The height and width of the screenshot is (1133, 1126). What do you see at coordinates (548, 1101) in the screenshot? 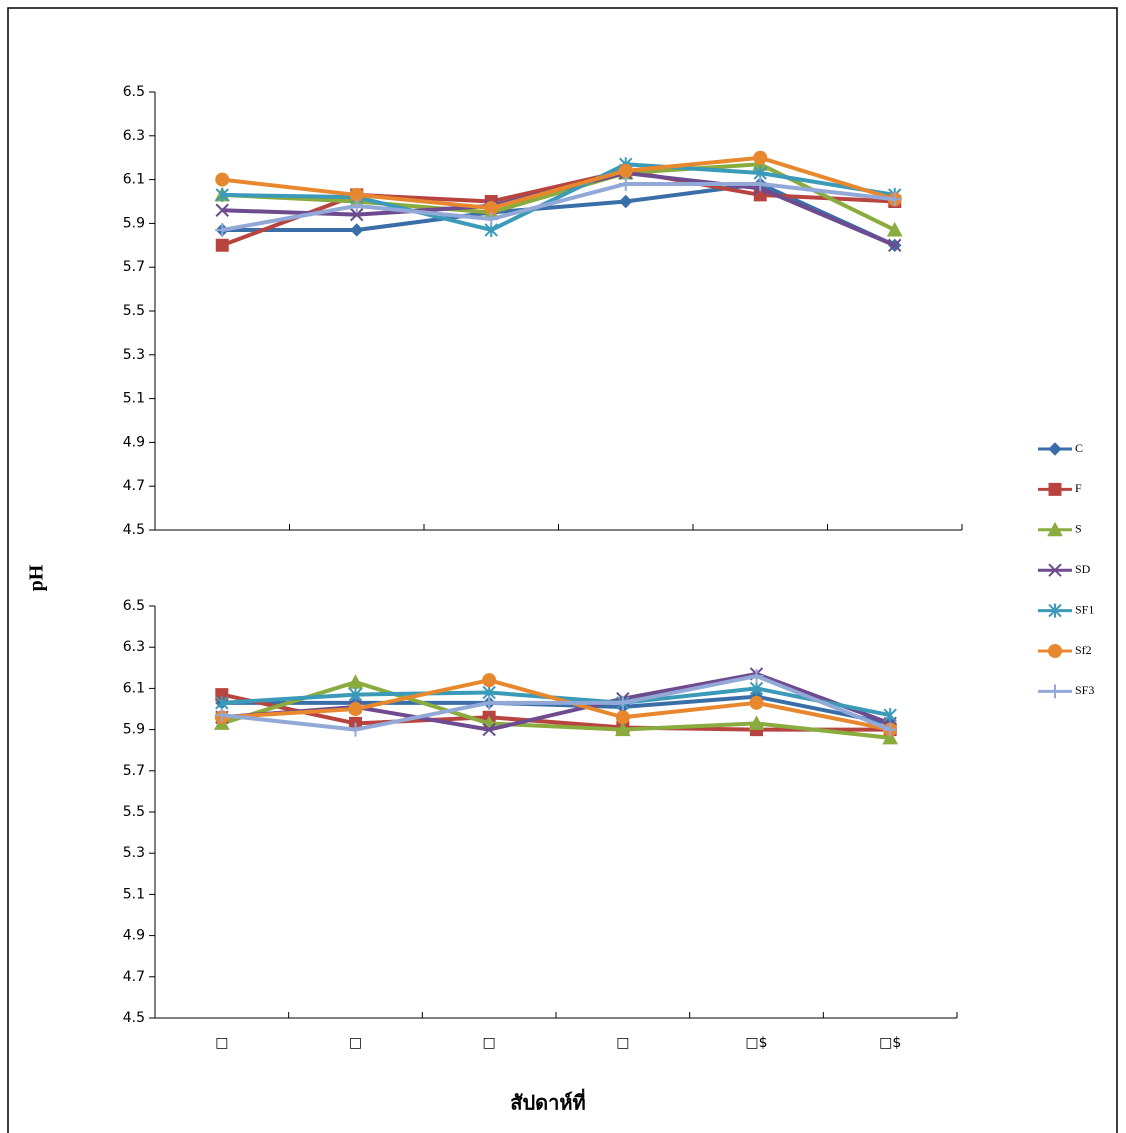
I see `x-axis-label: สัปดาห์ที่` at bounding box center [548, 1101].